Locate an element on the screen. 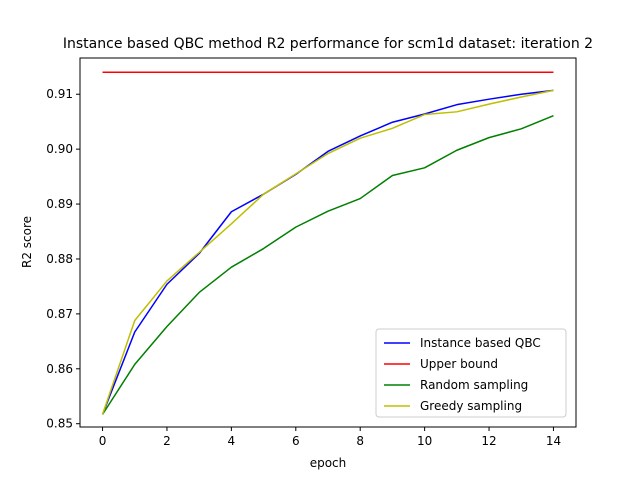  legend-box is located at coordinates (471, 373).